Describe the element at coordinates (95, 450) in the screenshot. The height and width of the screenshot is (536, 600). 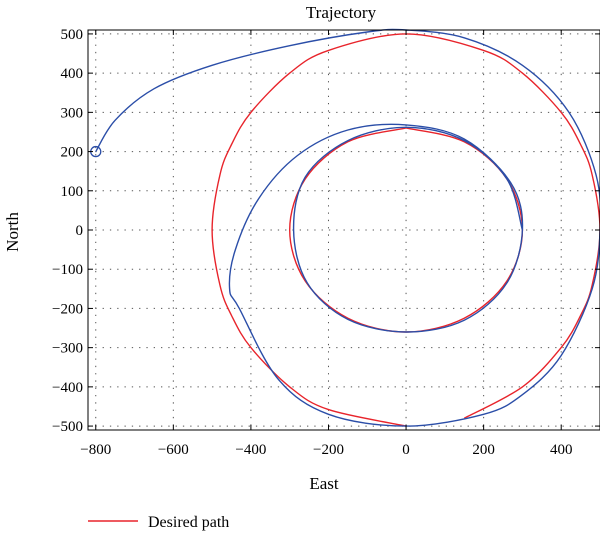
I see `x-tick-label: −800` at that location.